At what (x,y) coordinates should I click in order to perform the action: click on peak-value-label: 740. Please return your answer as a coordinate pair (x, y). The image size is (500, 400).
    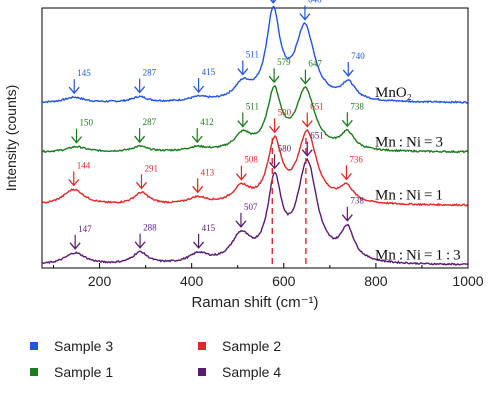
    Looking at the image, I should click on (358, 56).